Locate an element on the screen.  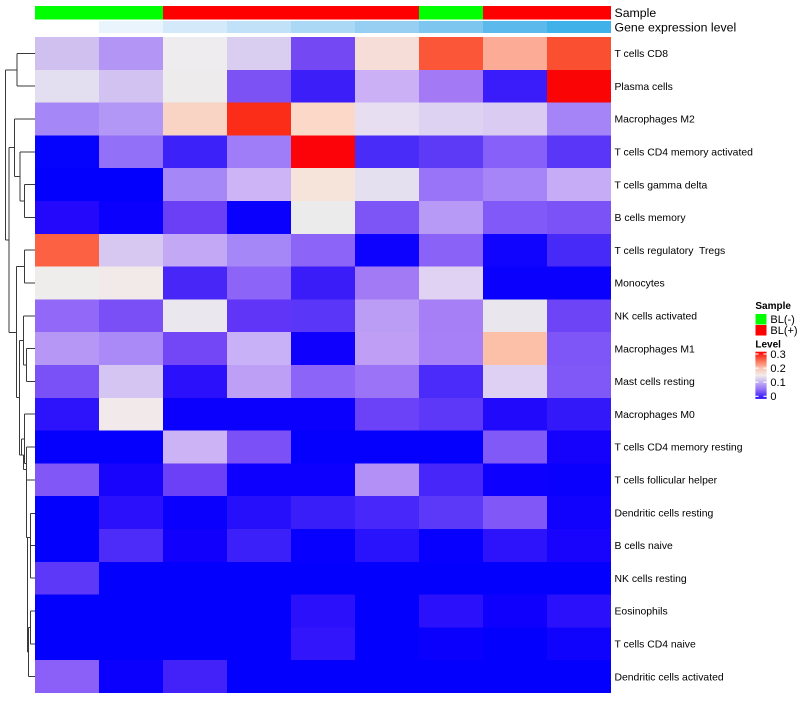
svg-text: Dendritic cells activated is located at coordinates (669, 677).